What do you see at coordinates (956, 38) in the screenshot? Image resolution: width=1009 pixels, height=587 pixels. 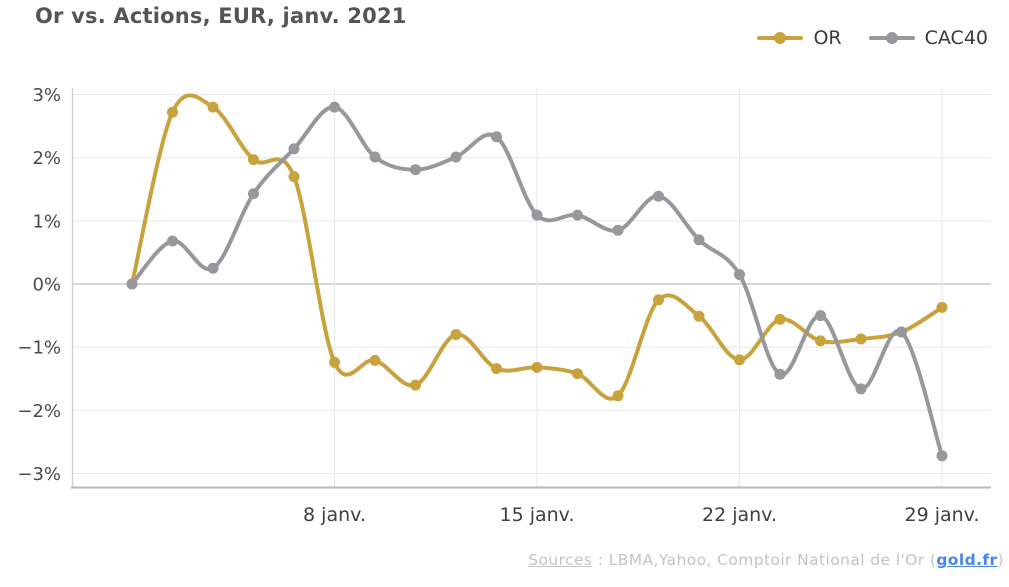 I see `legend-label: CAC40` at bounding box center [956, 38].